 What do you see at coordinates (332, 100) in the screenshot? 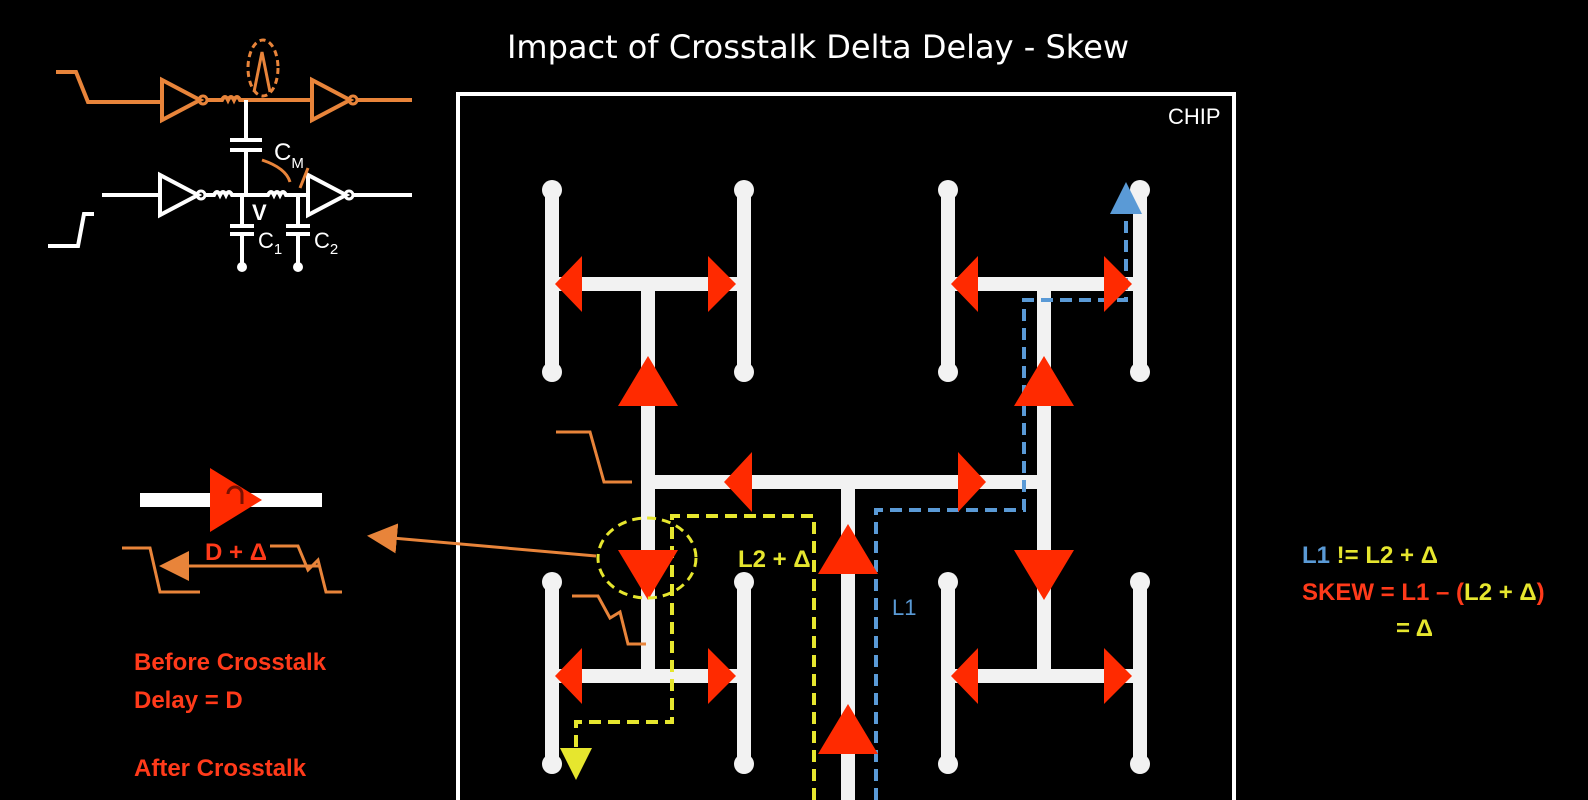
I see `aggressor-receiver` at bounding box center [332, 100].